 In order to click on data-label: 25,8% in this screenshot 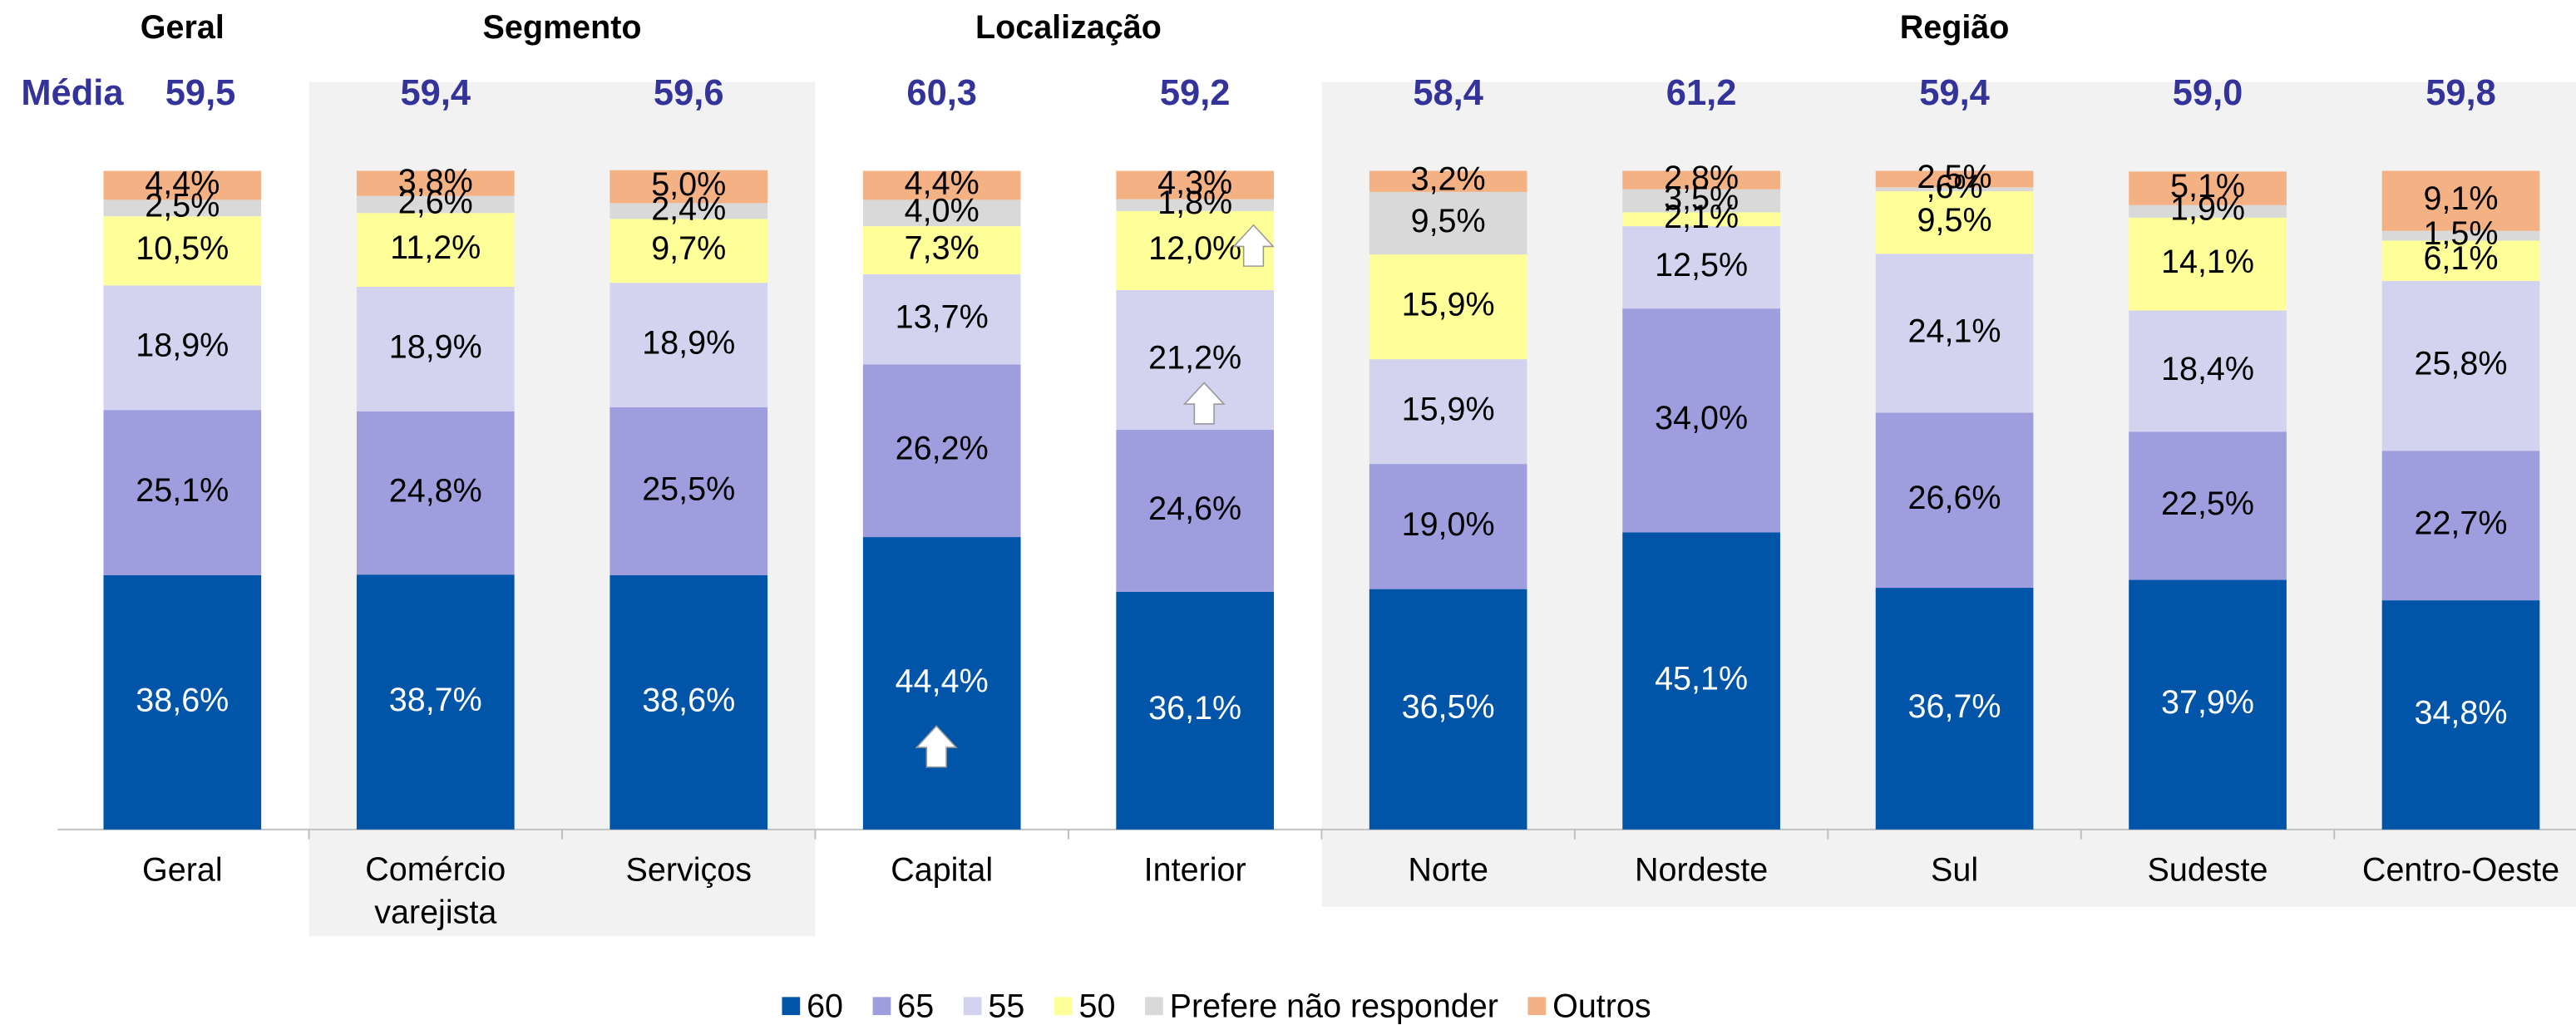, I will do `click(2460, 363)`.